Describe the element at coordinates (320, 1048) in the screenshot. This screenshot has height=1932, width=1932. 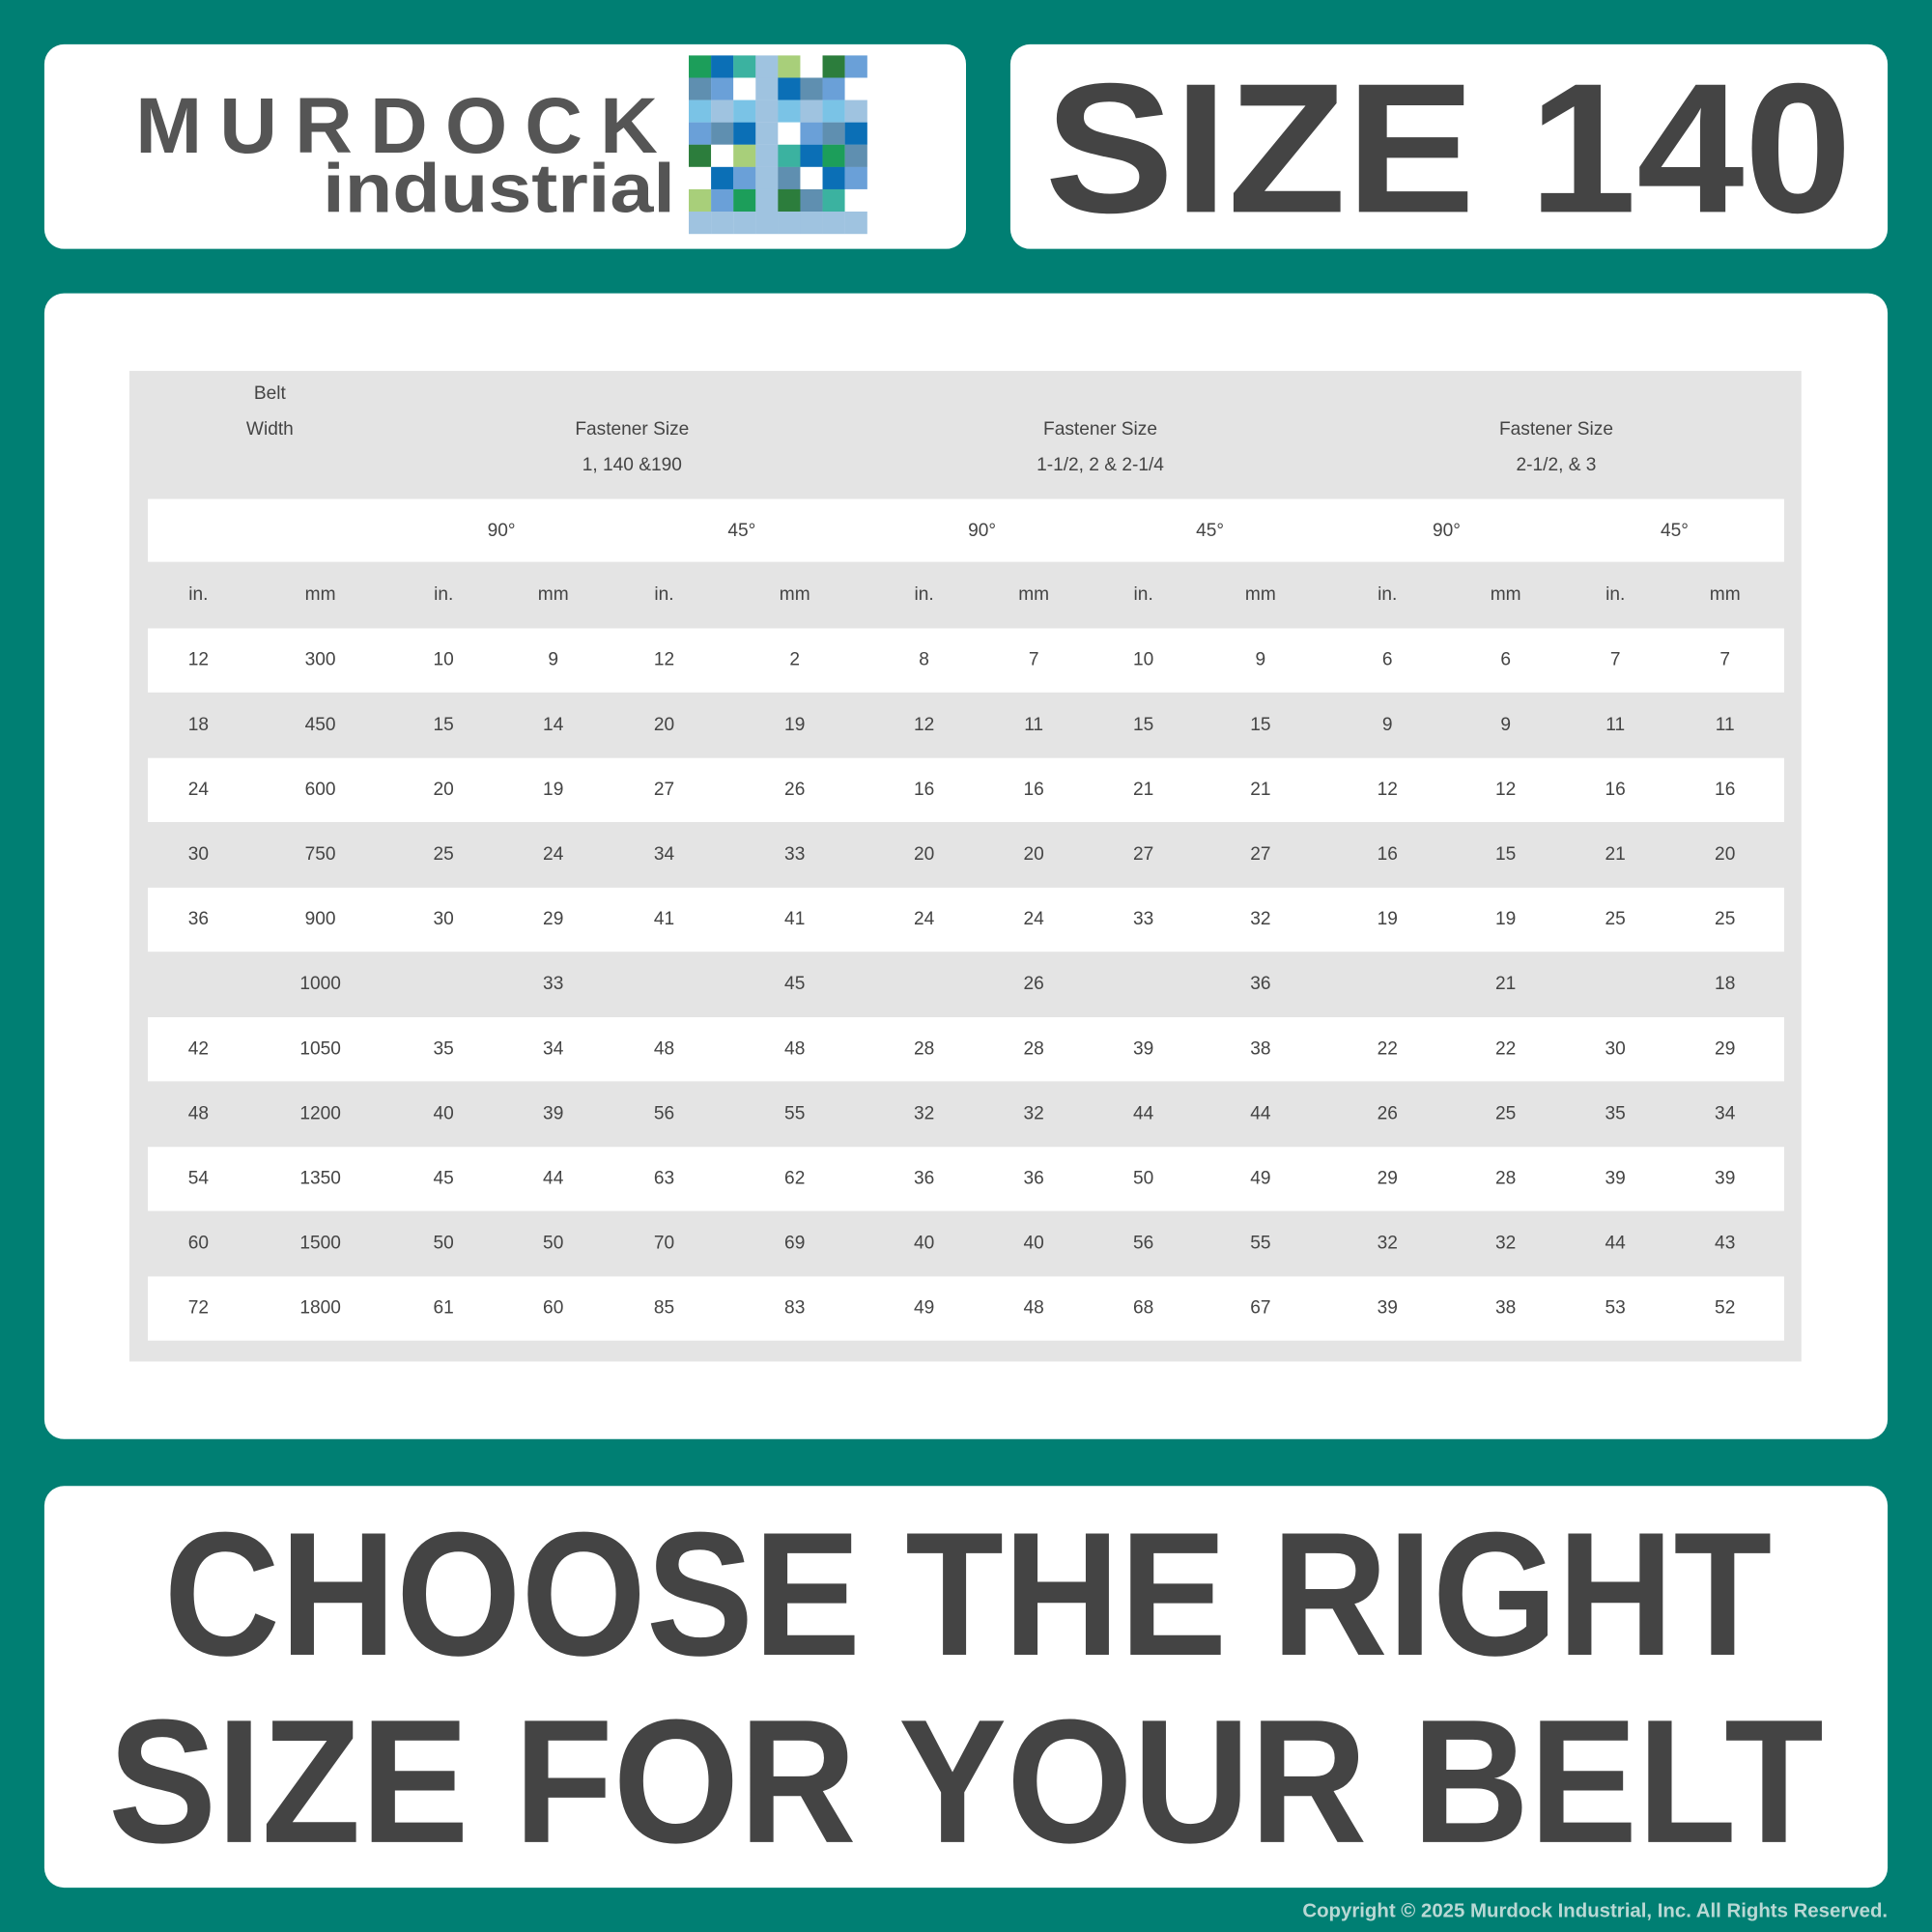
I see `table-cell: 1050` at that location.